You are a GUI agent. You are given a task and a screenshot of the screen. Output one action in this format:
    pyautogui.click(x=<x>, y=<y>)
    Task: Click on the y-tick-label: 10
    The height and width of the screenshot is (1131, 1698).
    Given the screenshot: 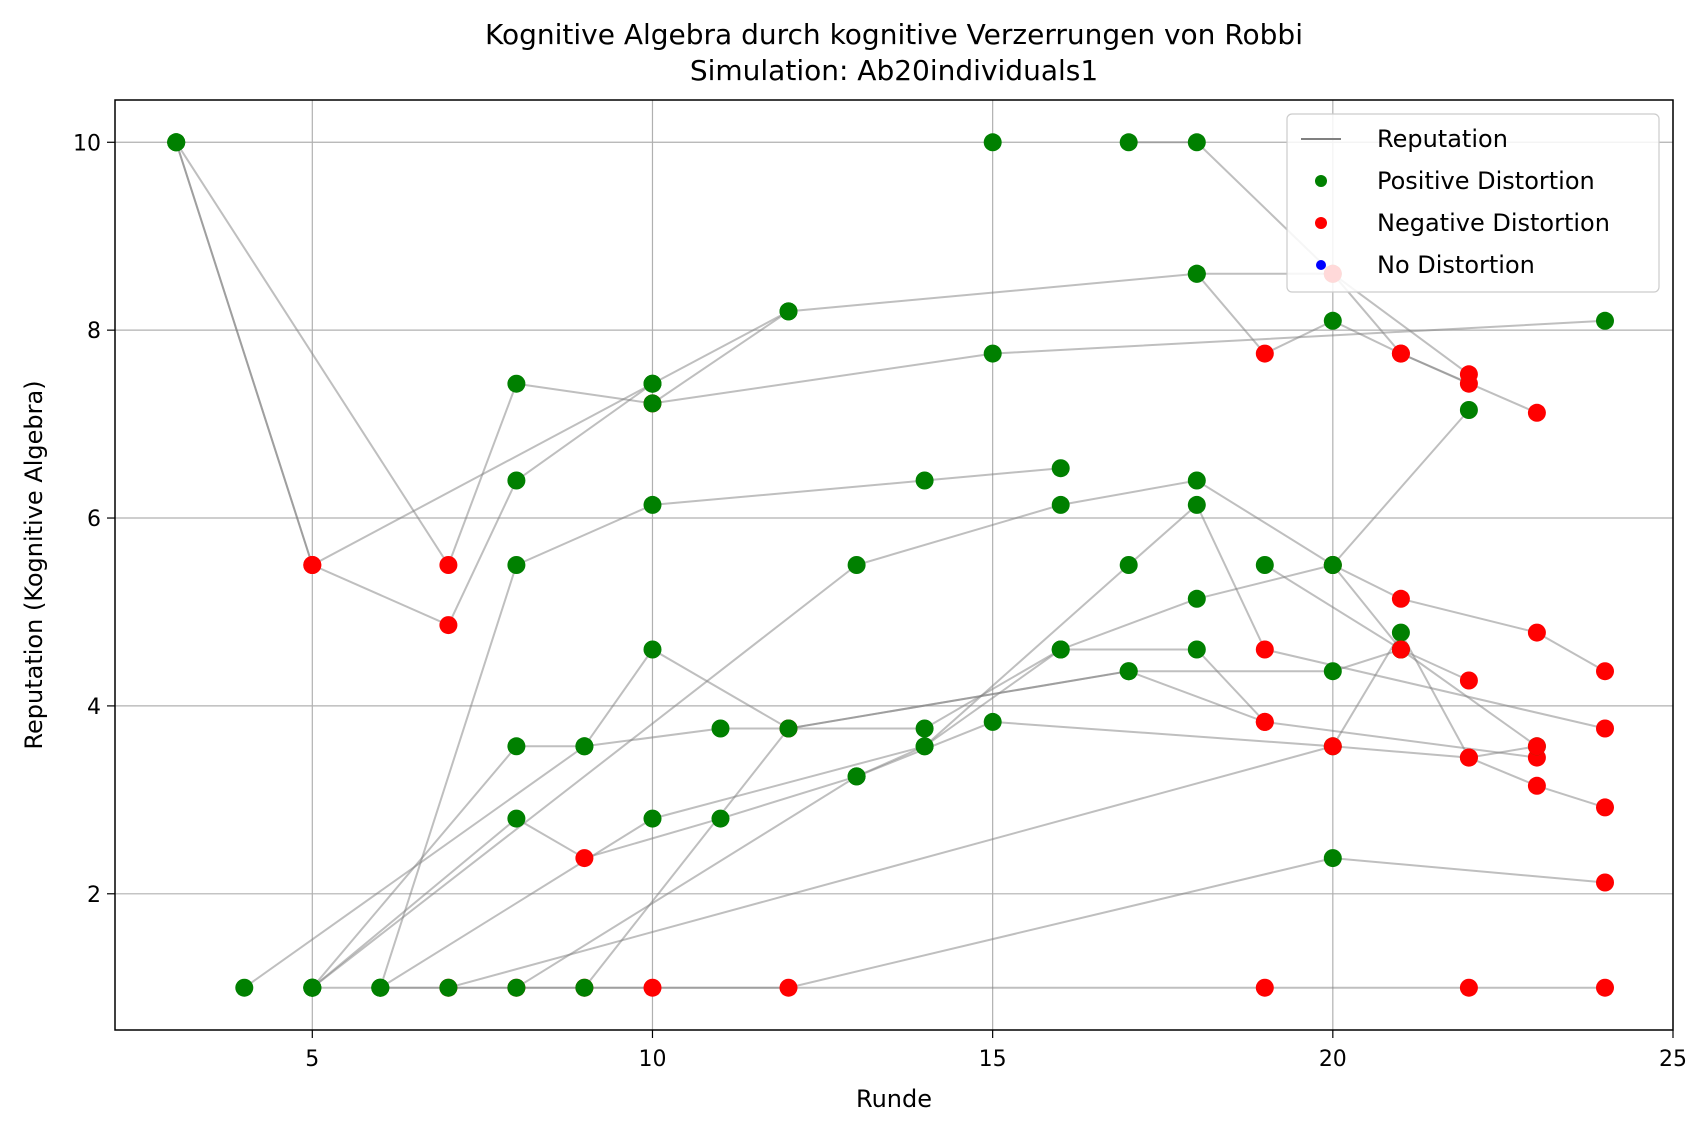 What is the action you would take?
    pyautogui.click(x=87, y=143)
    